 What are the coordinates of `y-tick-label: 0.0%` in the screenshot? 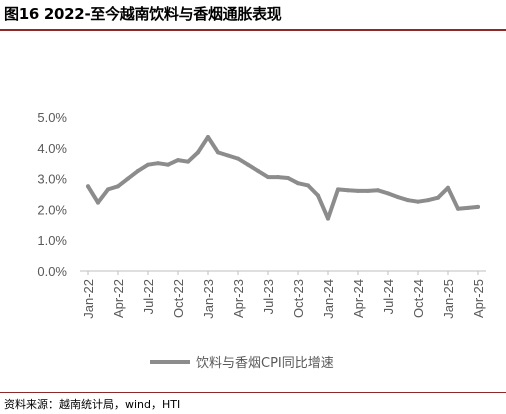 It's located at (52, 271).